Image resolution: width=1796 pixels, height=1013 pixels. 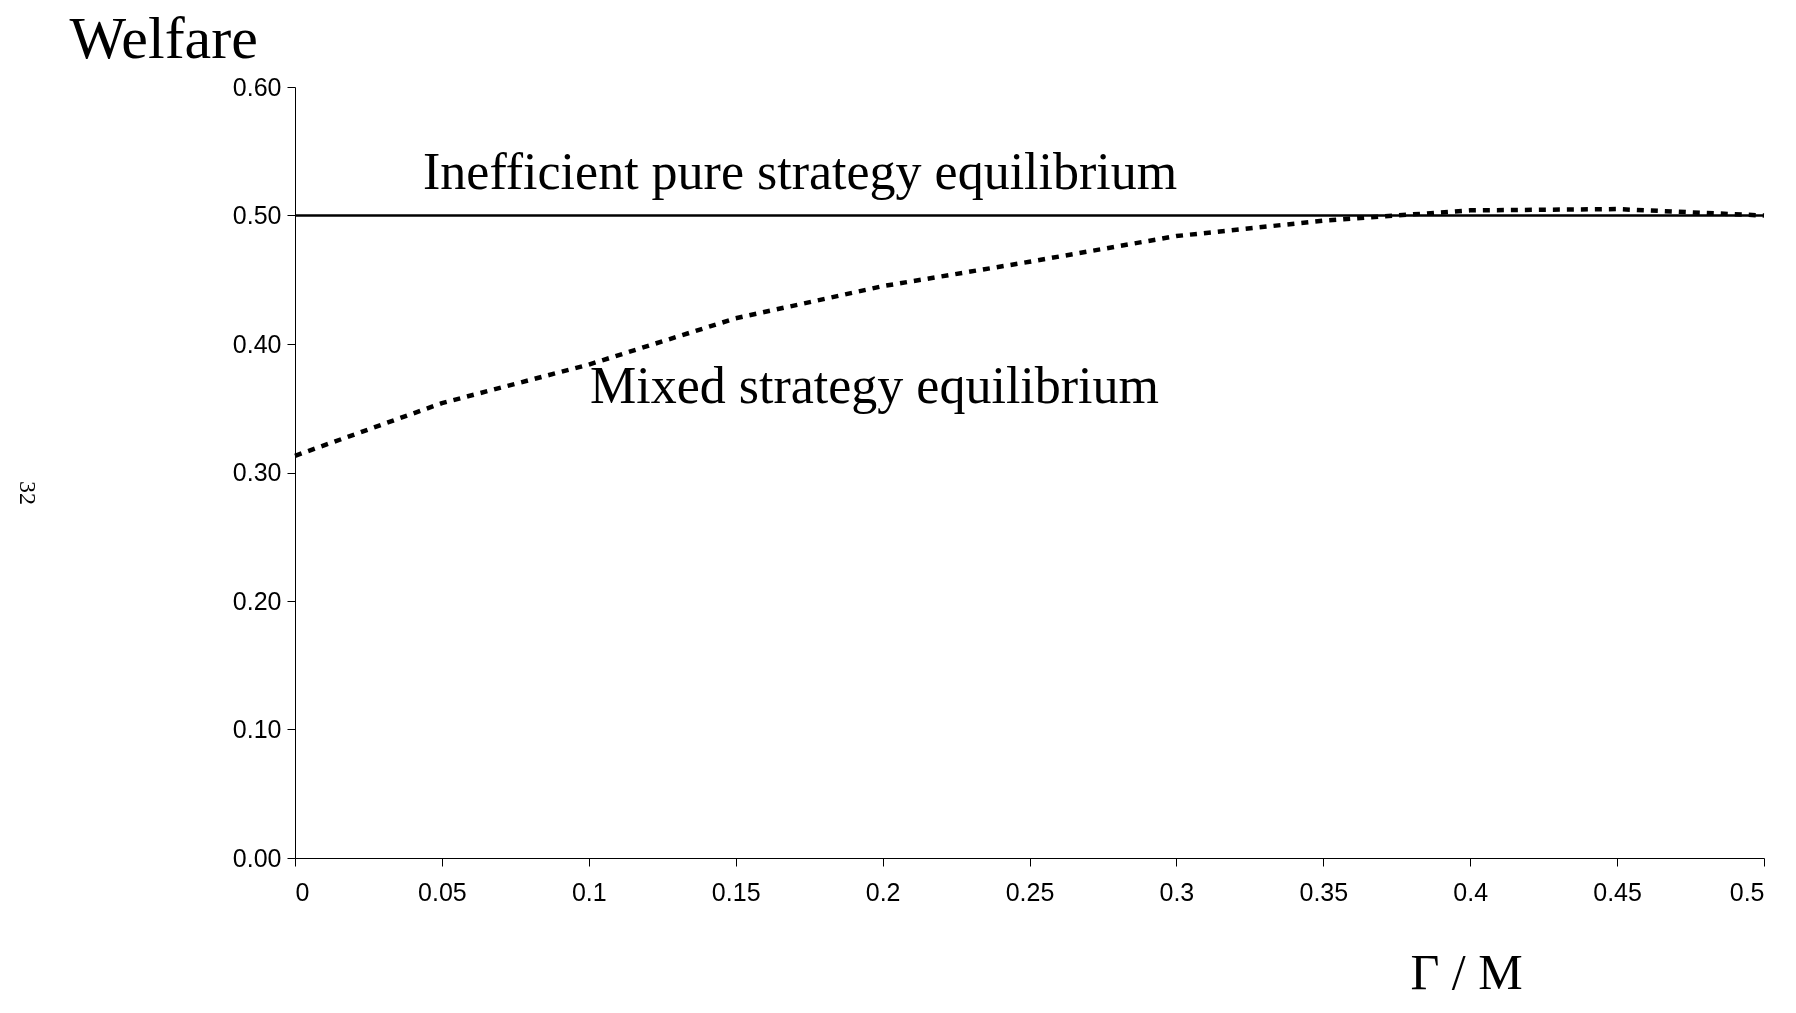 What do you see at coordinates (1617, 891) in the screenshot?
I see `x-tick-label: 0.45` at bounding box center [1617, 891].